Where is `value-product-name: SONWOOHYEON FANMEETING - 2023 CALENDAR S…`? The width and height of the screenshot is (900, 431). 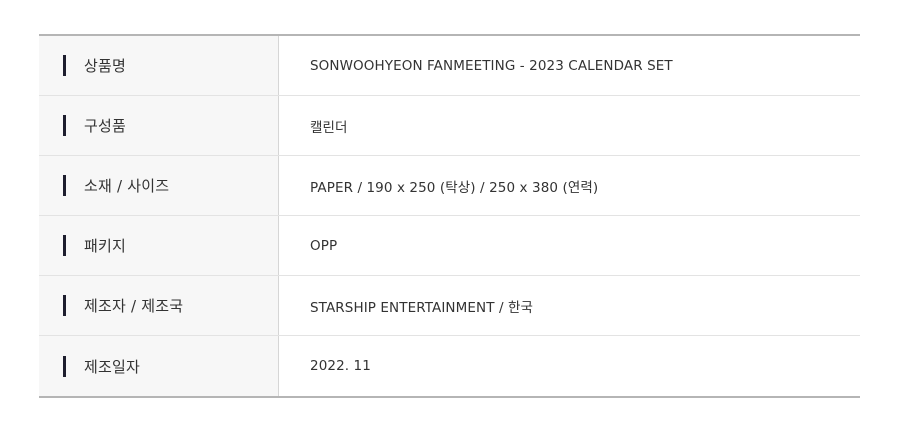
value-product-name: SONWOOHYEON FANMEETING - 2023 CALENDAR S… is located at coordinates (491, 65).